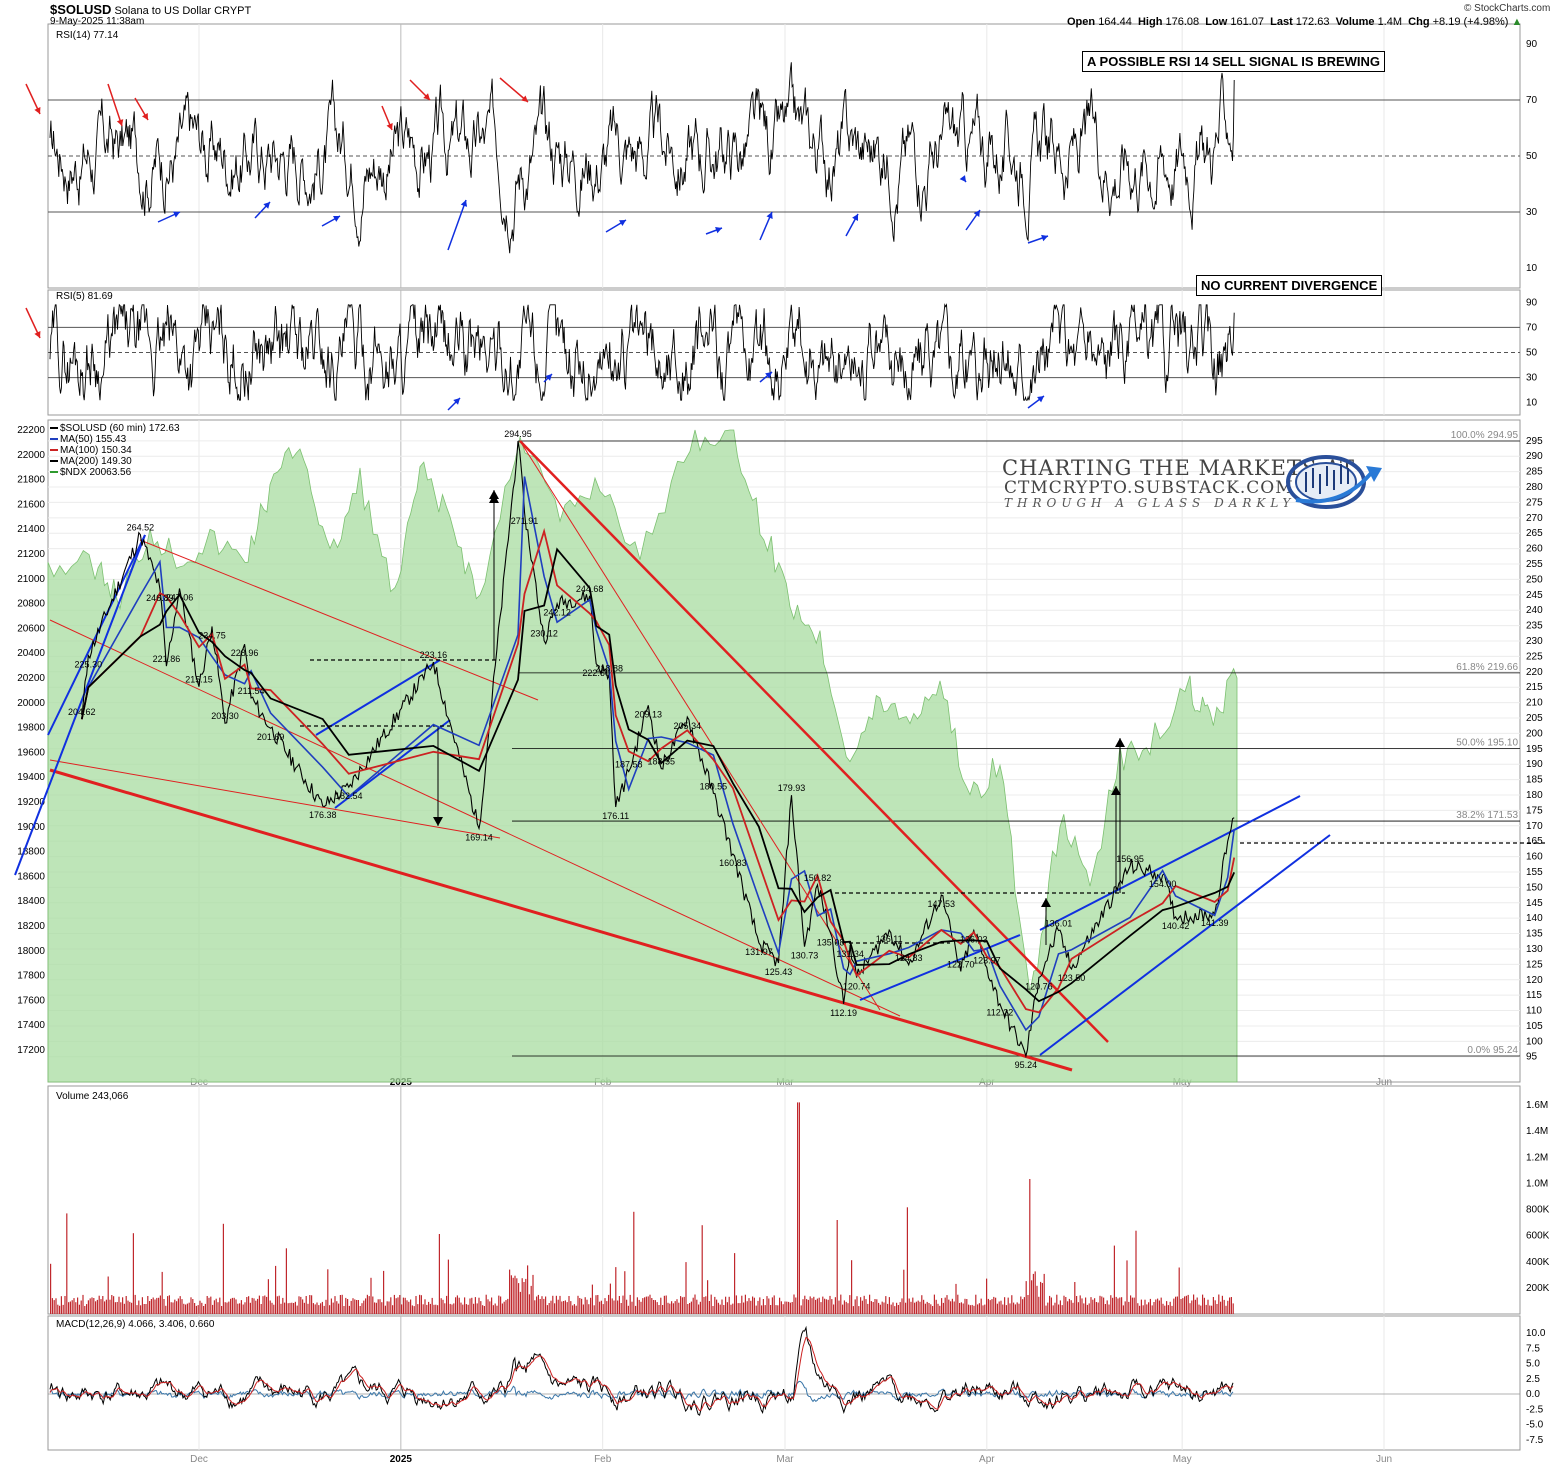  Describe the element at coordinates (1532, 212) in the screenshot. I see `rsi-tick-30: 30` at that location.